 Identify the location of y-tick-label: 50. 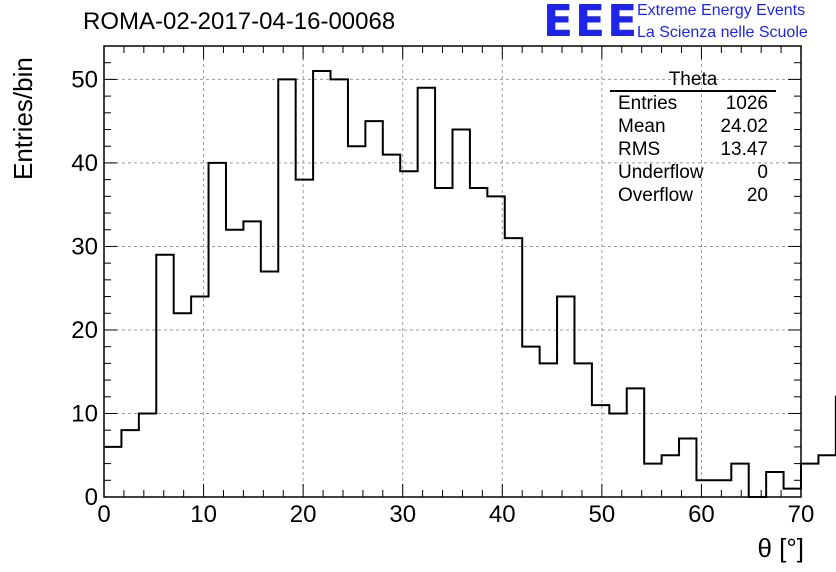
(84, 79).